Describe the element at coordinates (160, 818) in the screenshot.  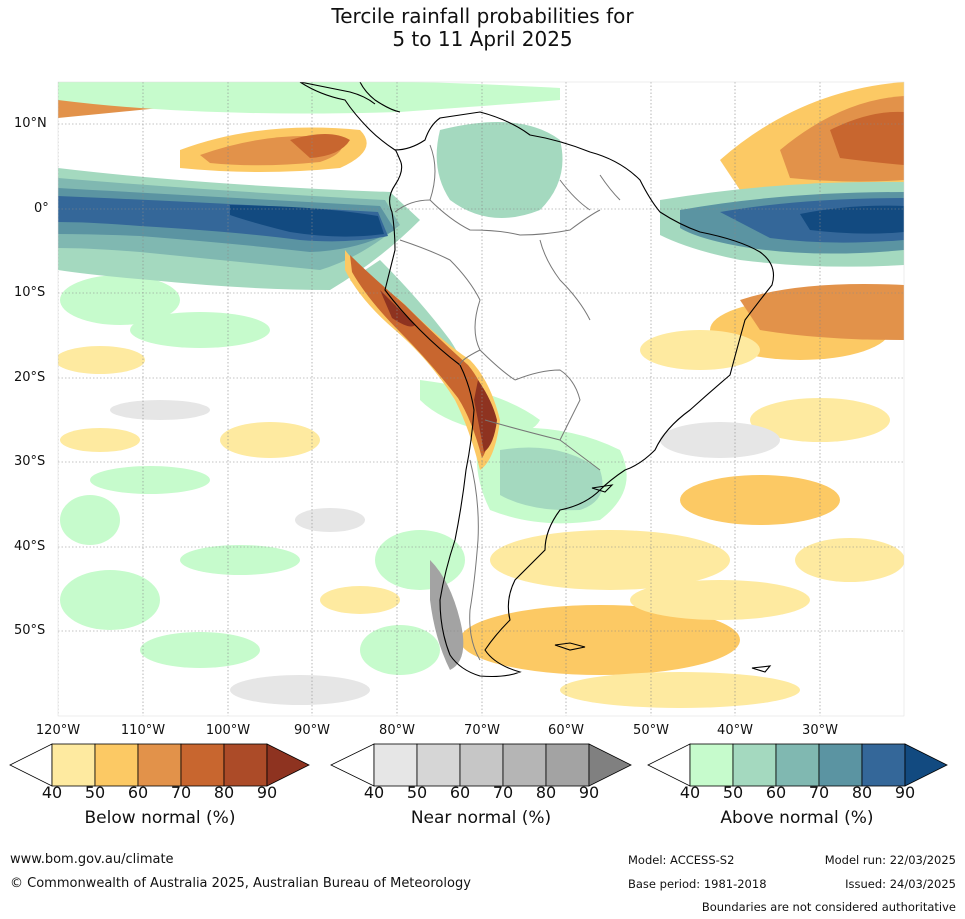
I see `legend-below-title: Below normal (%)` at that location.